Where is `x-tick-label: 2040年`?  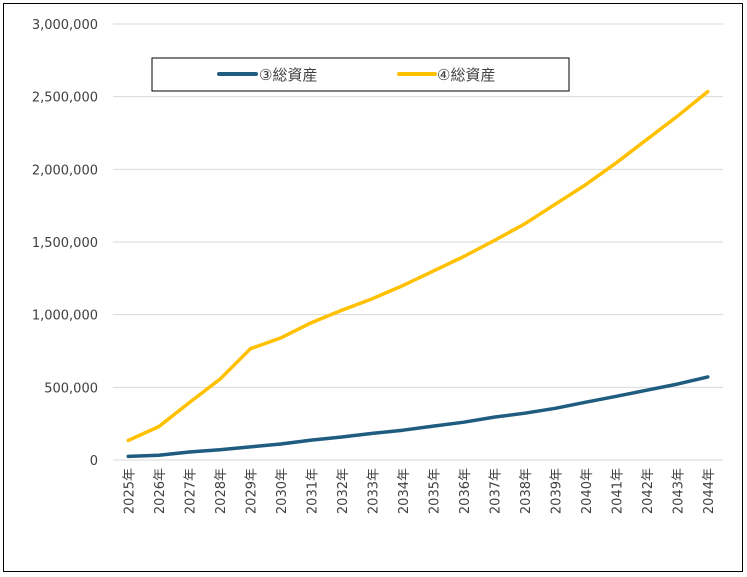
x-tick-label: 2040年 is located at coordinates (587, 491).